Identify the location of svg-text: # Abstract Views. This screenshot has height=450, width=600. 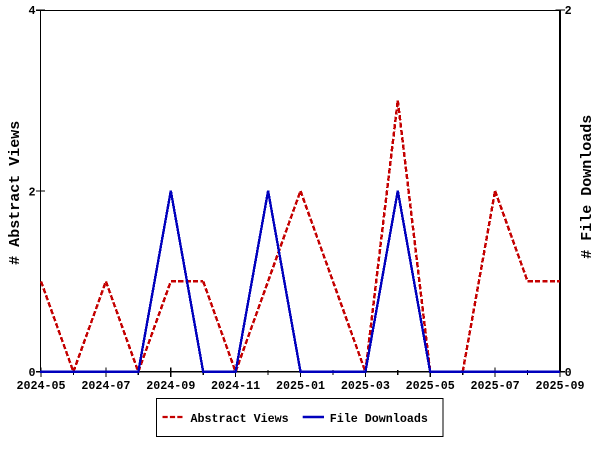
(15, 193).